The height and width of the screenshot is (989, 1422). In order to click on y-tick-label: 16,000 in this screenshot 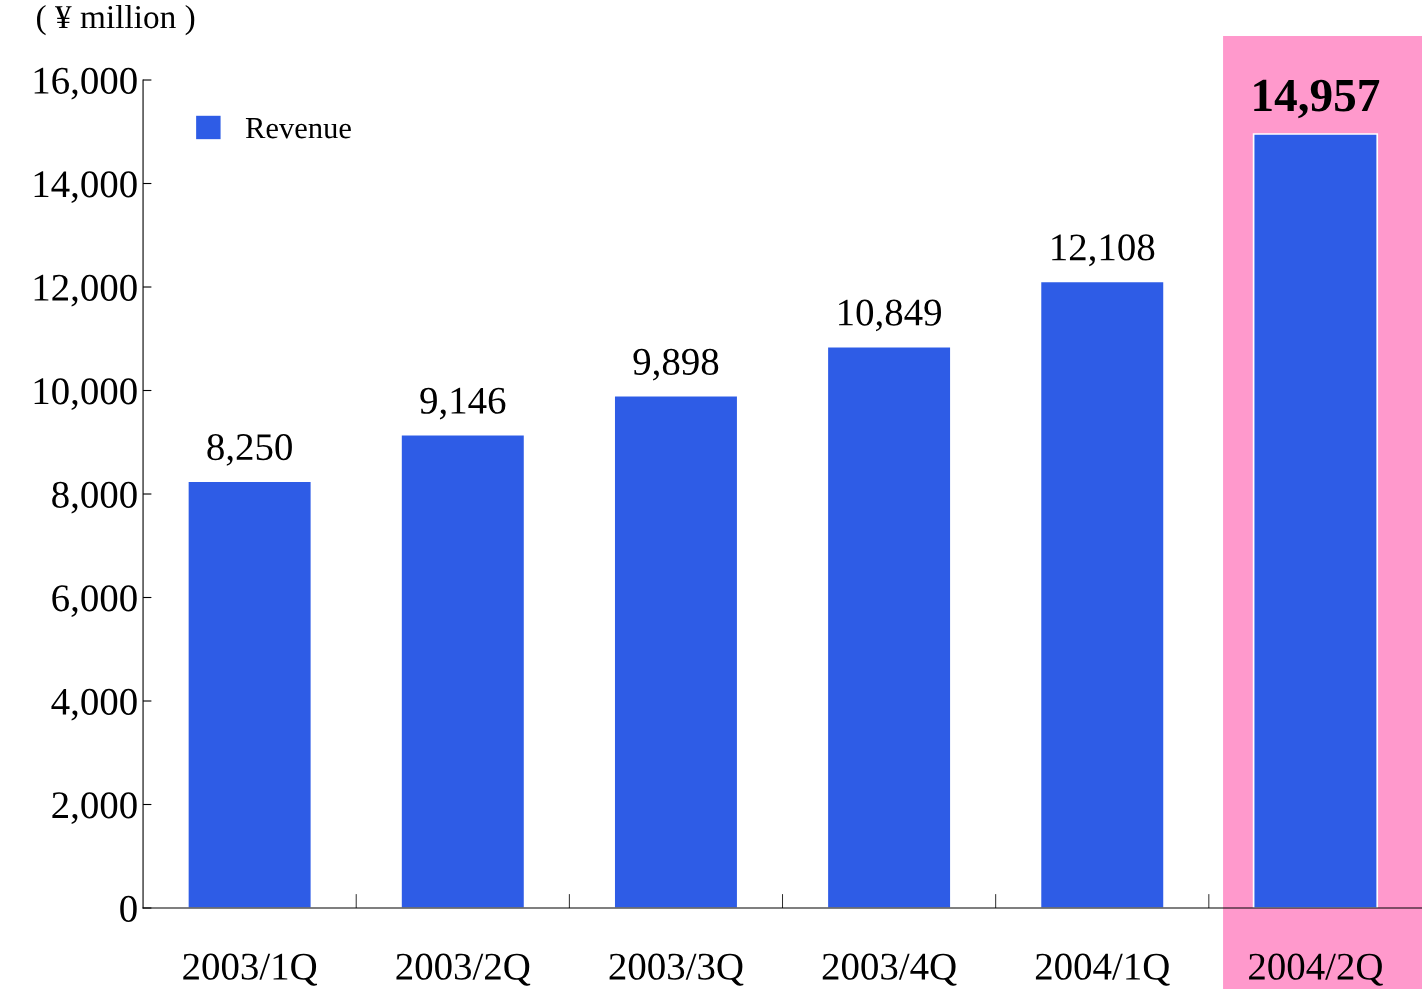, I will do `click(85, 83)`.